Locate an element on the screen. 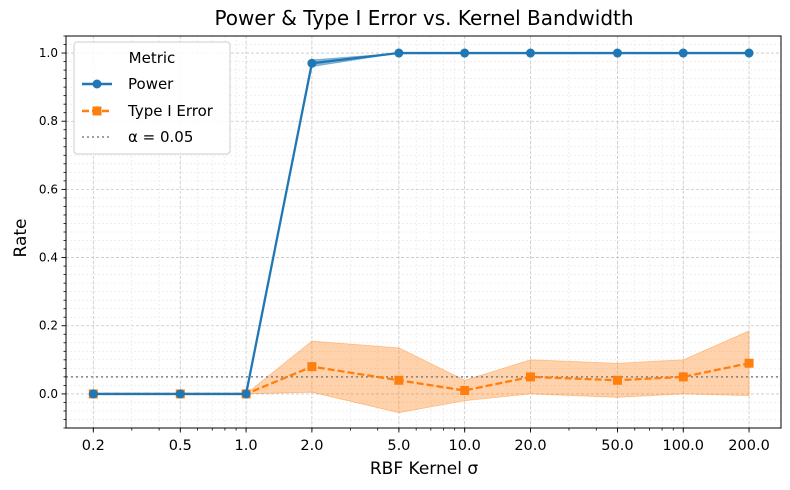 The image size is (790, 490). legend: Metric Power Type I Error α = 0.05 is located at coordinates (152, 98).